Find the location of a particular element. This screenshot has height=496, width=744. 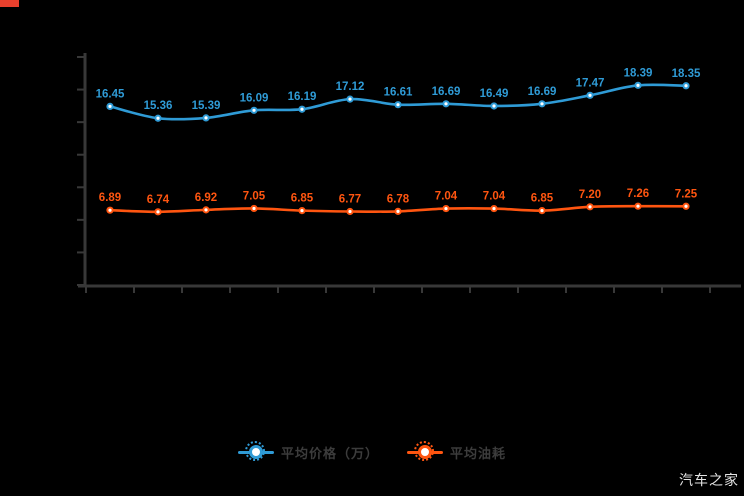

data-point-label: 17.47 is located at coordinates (590, 83).